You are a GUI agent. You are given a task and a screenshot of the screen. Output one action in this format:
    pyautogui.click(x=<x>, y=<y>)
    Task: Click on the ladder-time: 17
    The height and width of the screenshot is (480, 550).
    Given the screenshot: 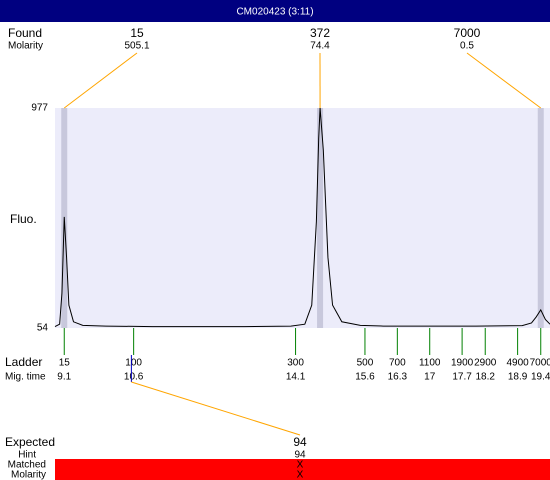 What is the action you would take?
    pyautogui.click(x=430, y=377)
    